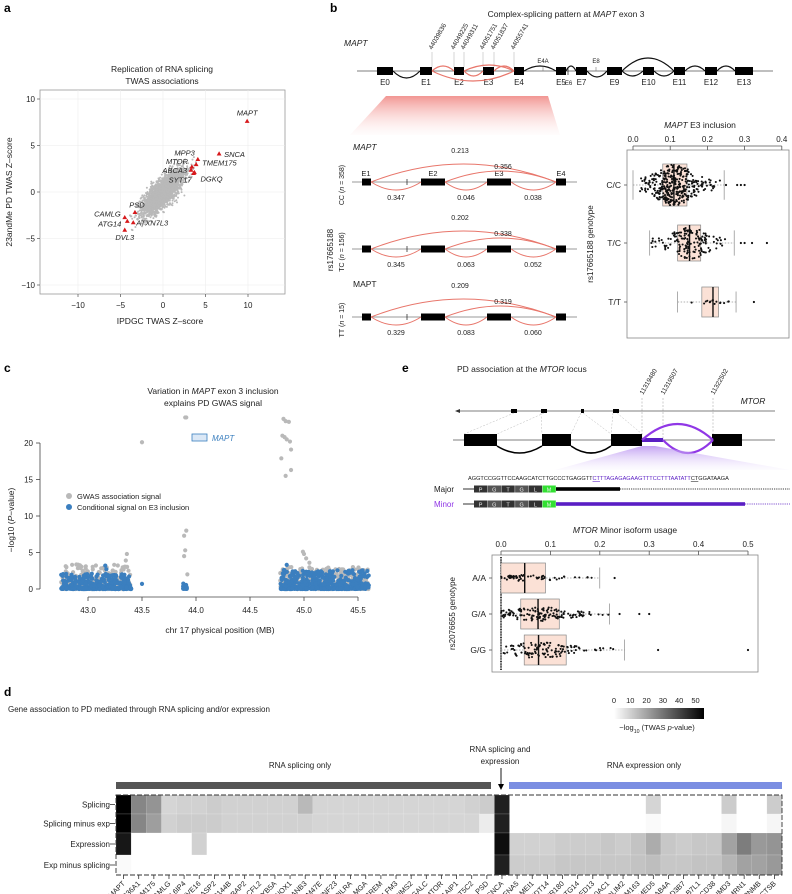 Image resolution: width=792 pixels, height=894 pixels. Describe the element at coordinates (466, 253) in the screenshot. I see `junction-arc-e2-e3` at that location.